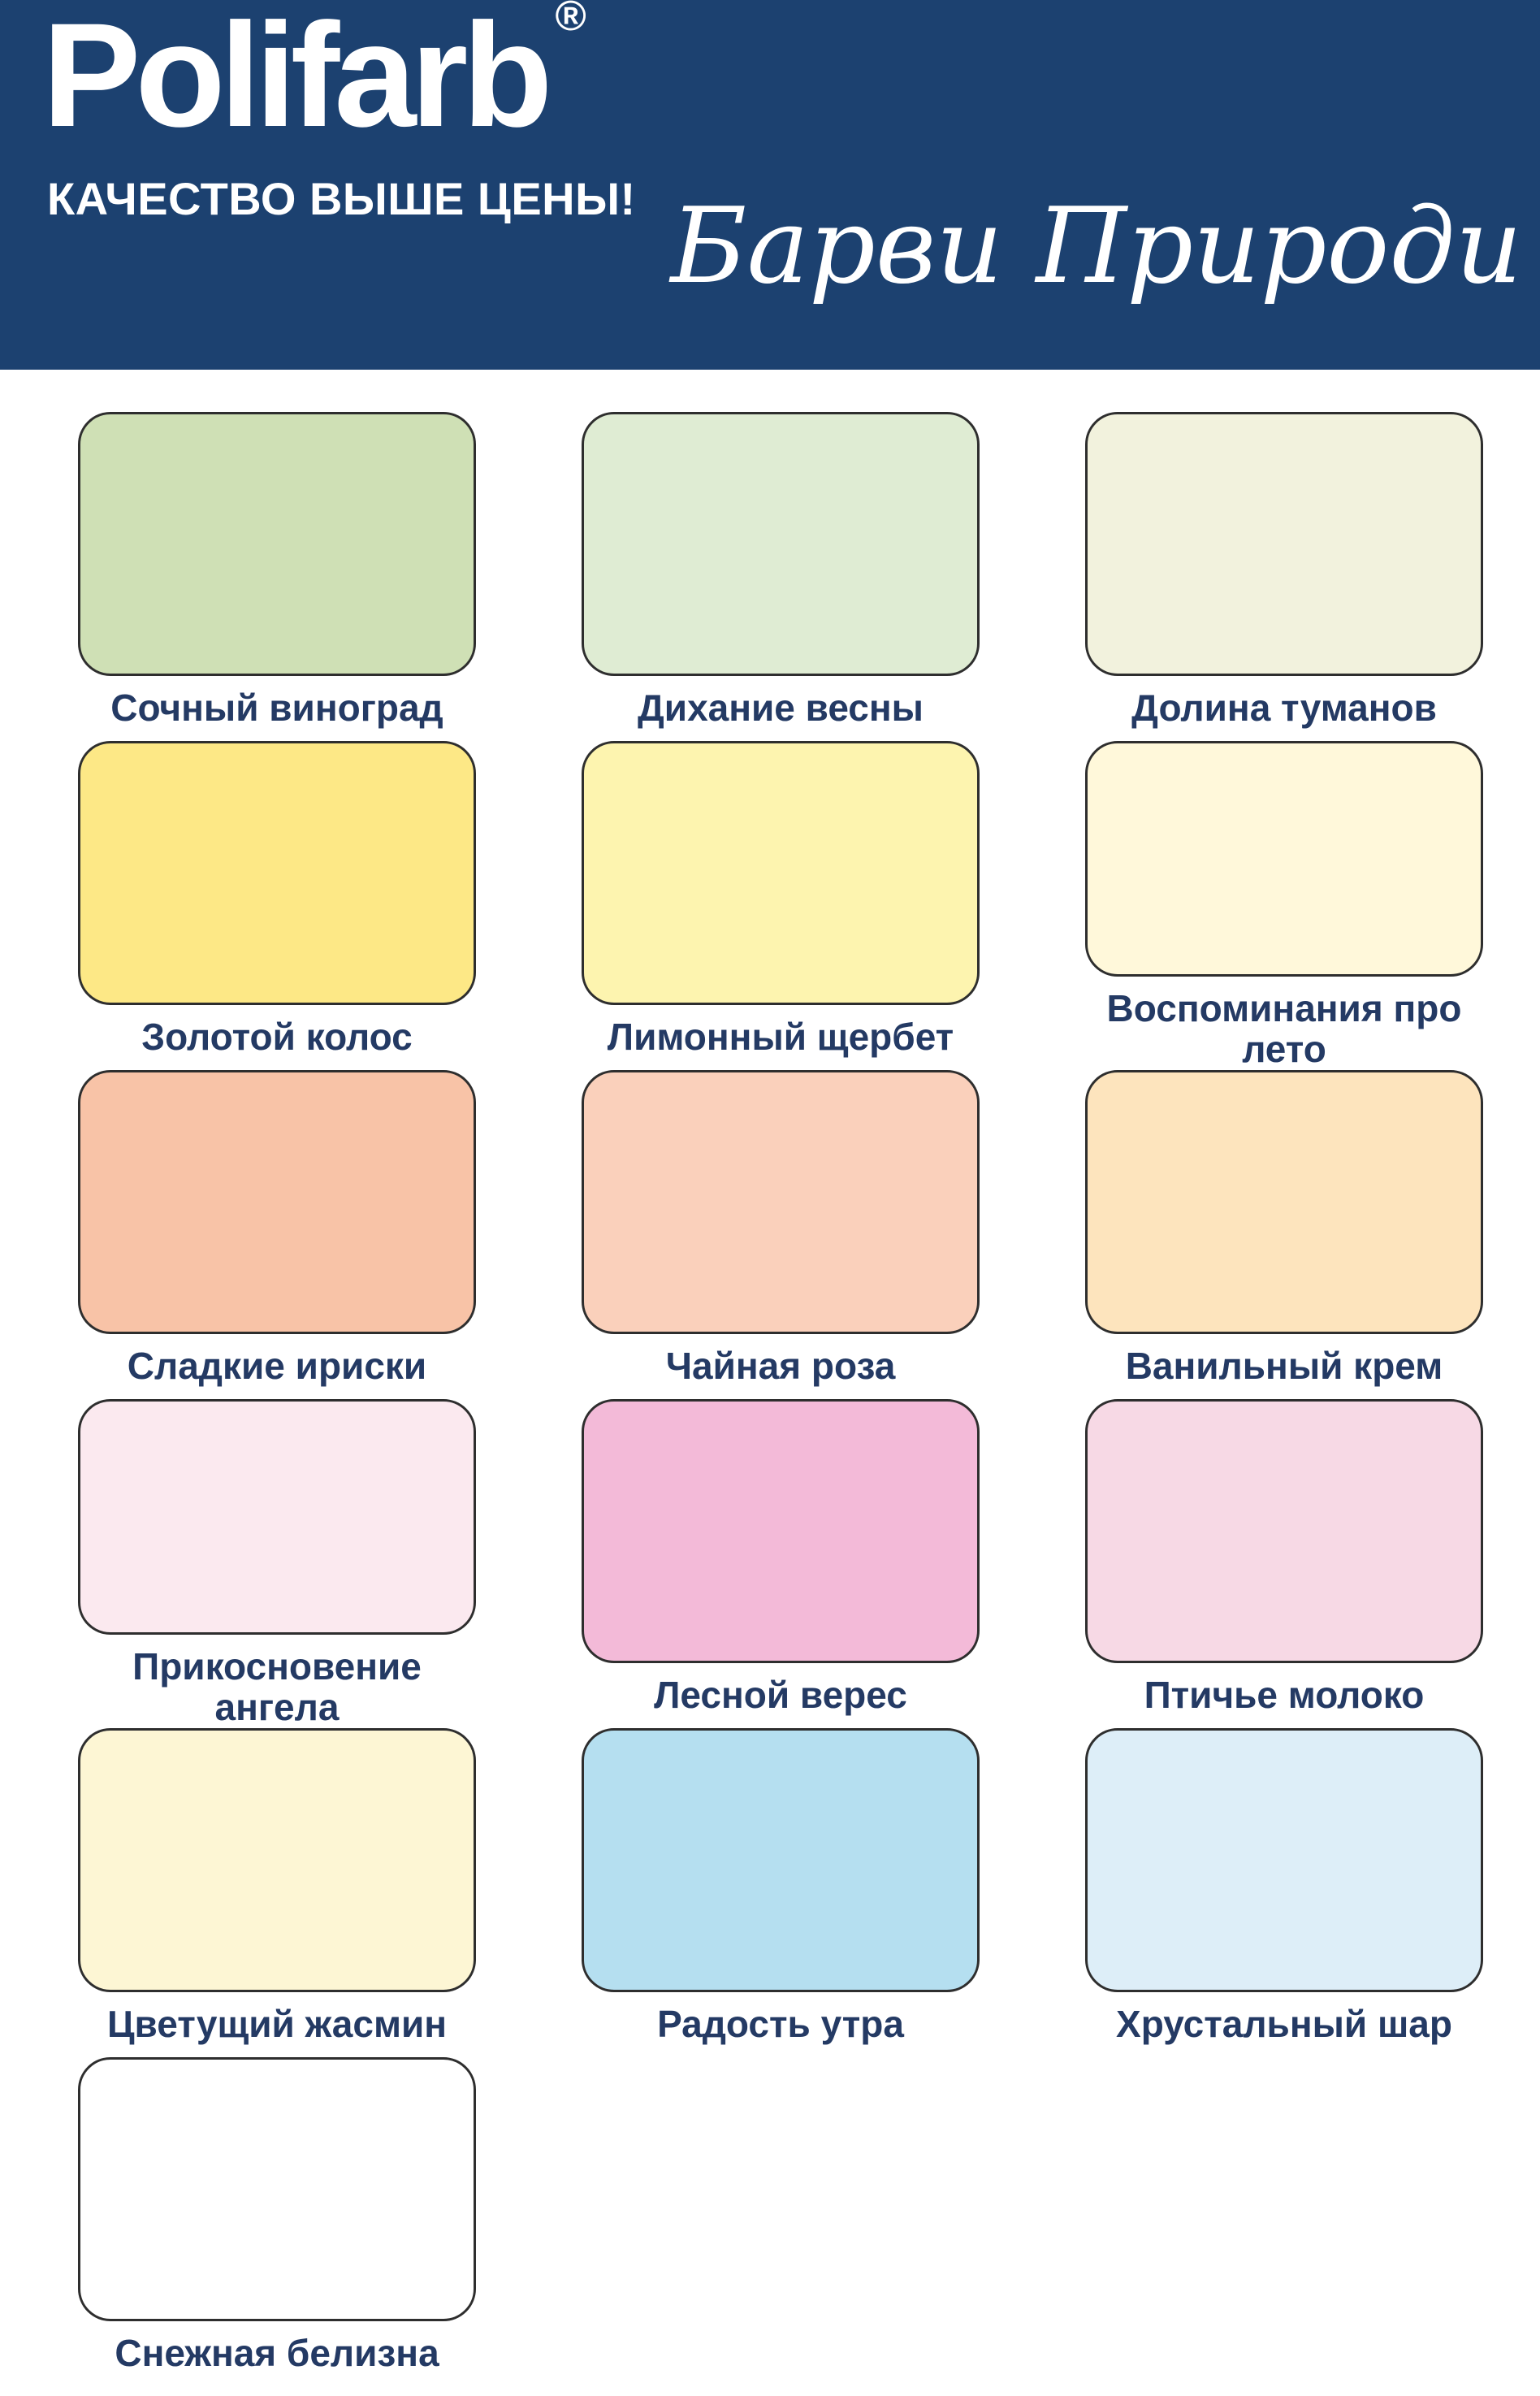 The image size is (1540, 2396). I want to click on swatch-cell: Снежная белизна, so click(277, 2222).